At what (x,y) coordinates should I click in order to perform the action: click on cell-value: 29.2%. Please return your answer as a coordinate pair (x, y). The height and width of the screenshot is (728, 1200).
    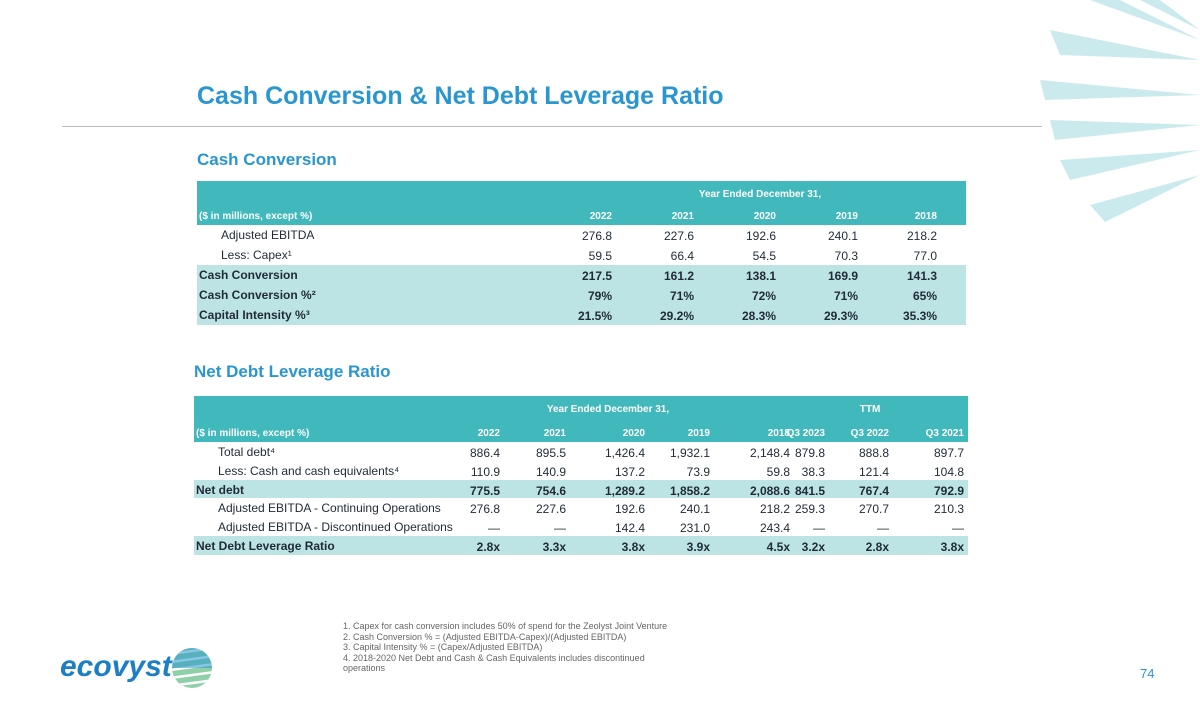
    Looking at the image, I should click on (676, 316).